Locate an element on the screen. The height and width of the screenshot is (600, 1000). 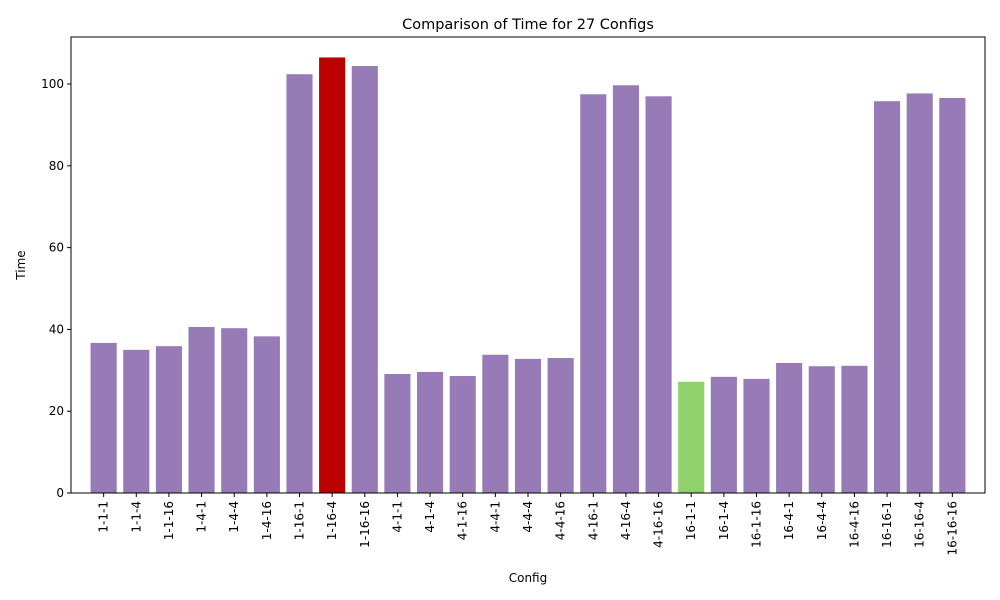
x-tick-label: 1-4-16 is located at coordinates (267, 520).